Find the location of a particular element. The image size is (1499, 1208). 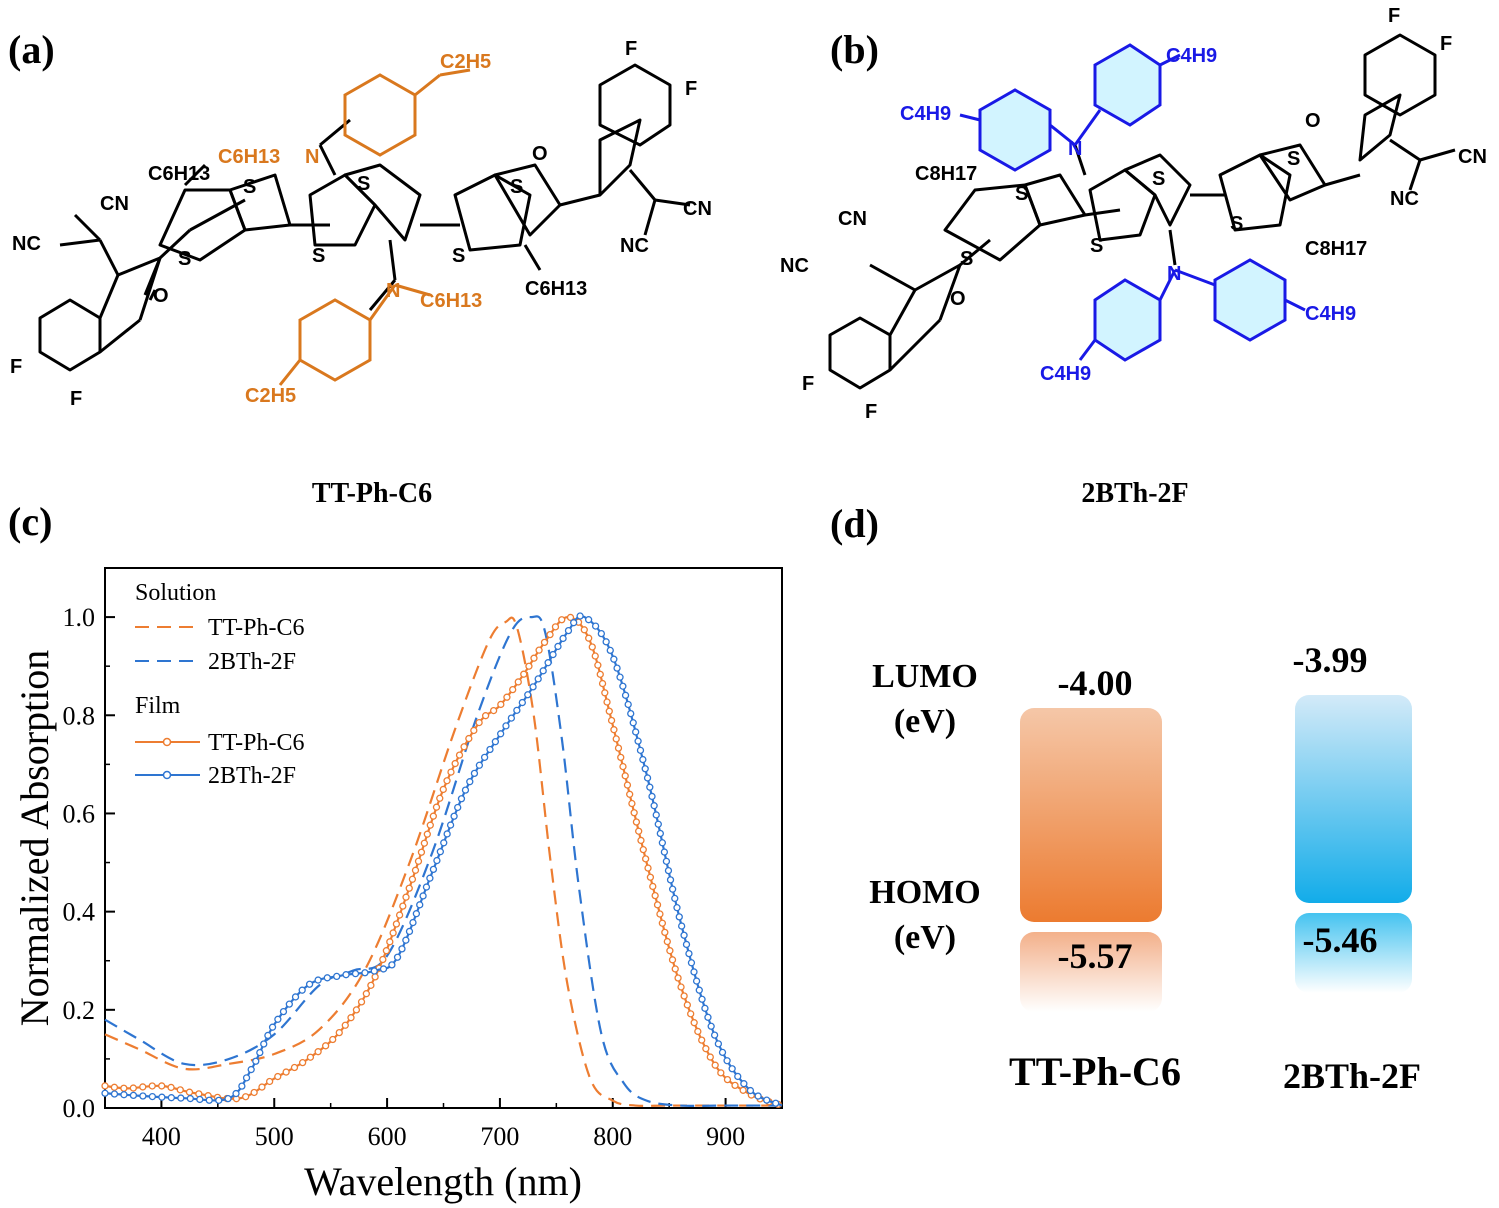

atom-c4h9: C4H9 is located at coordinates (1065, 374).